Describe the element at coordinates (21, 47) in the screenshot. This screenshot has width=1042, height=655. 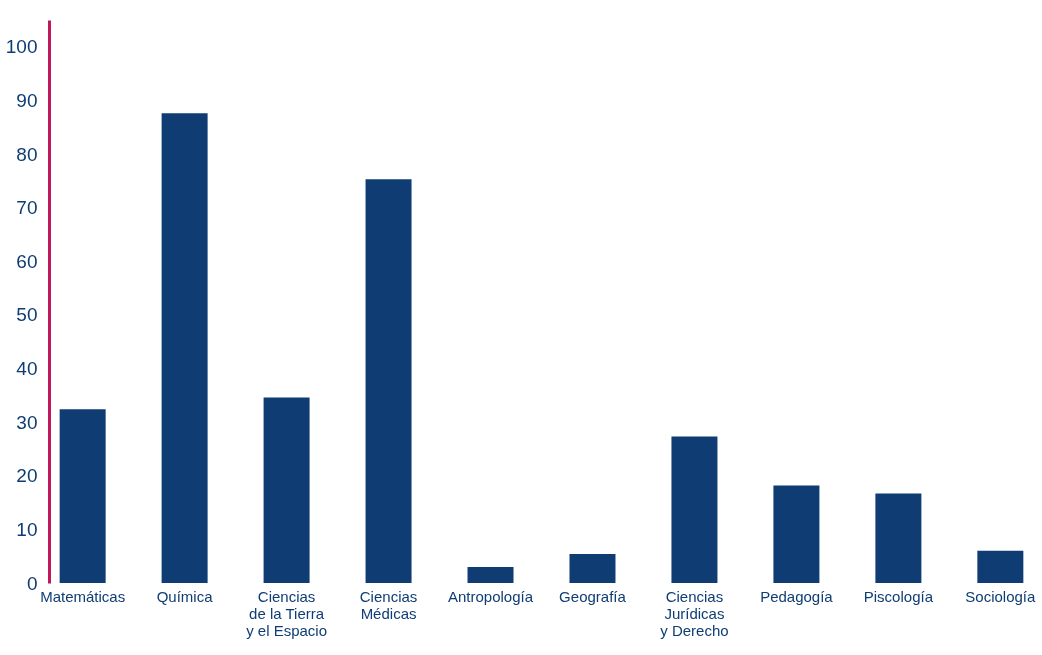
I see `y-tick-label: 100` at that location.